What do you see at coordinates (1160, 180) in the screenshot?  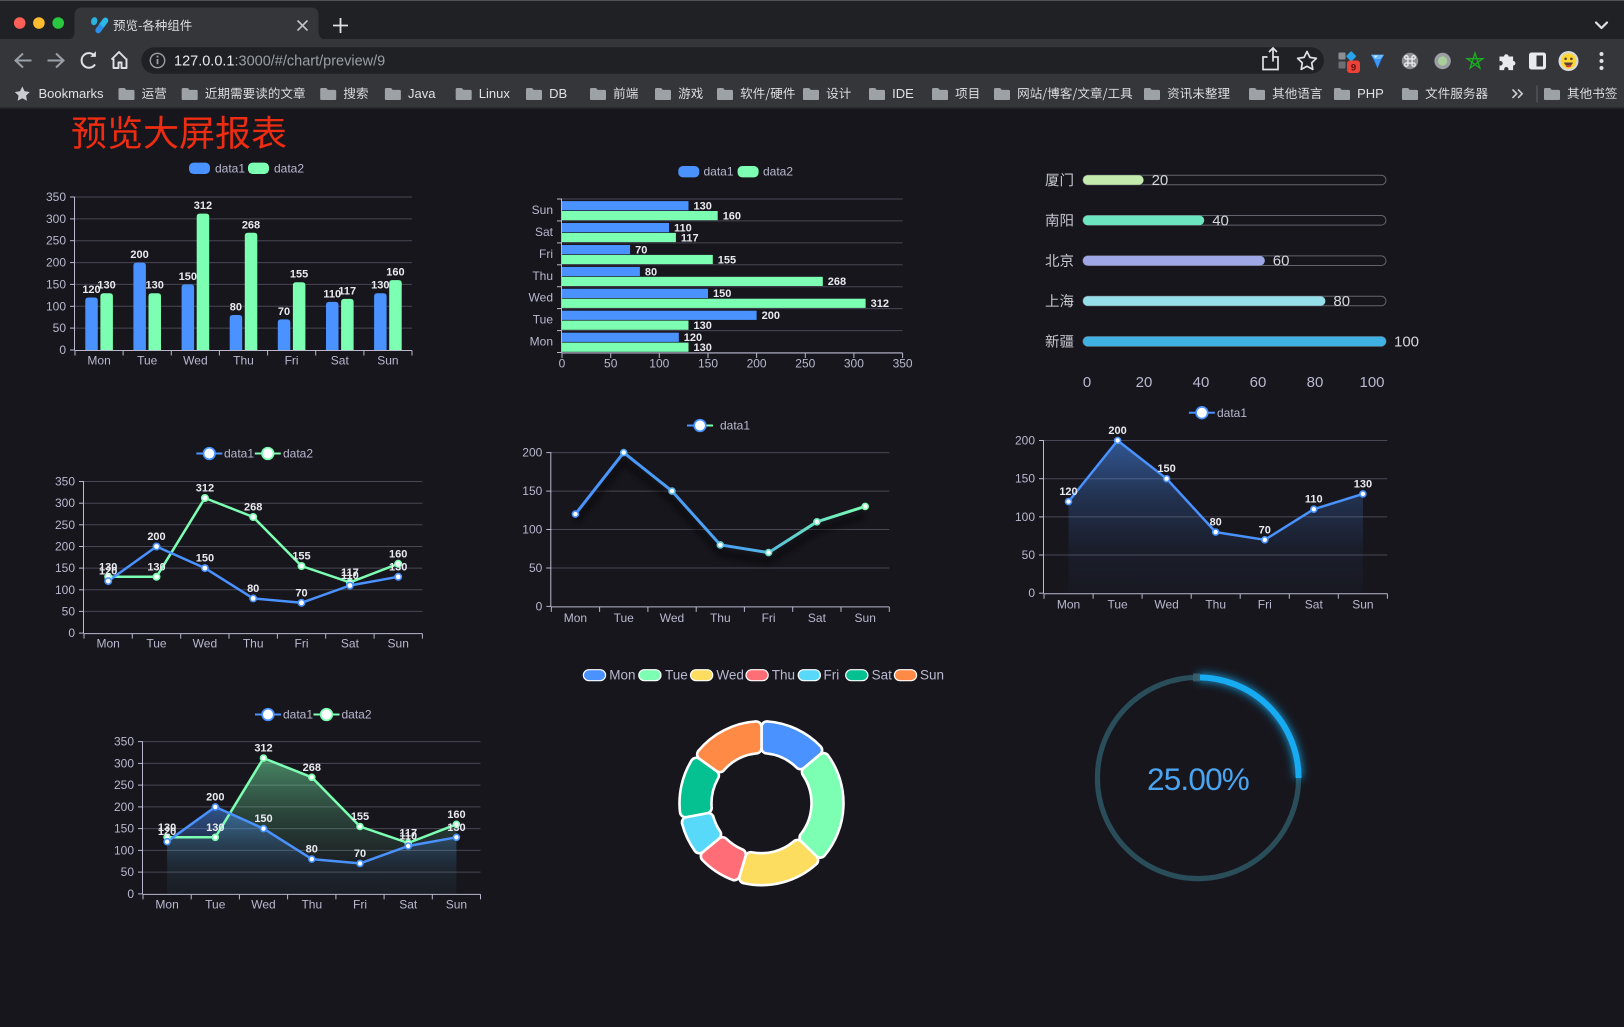 I see `svg-text: 20` at bounding box center [1160, 180].